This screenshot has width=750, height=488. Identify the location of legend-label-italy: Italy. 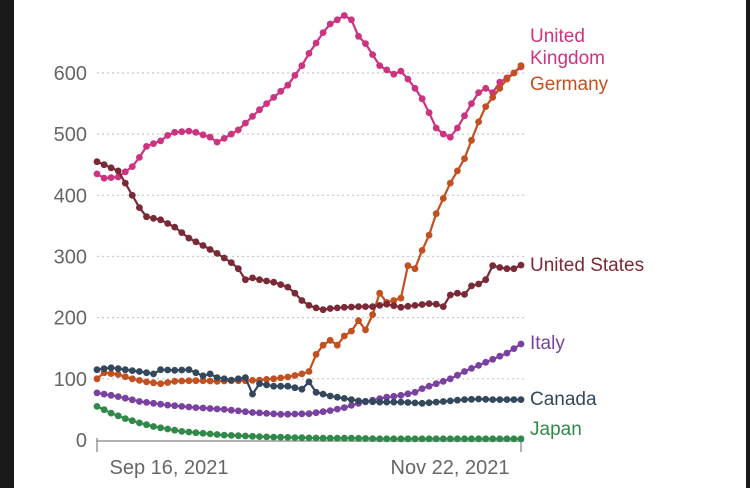
(547, 343).